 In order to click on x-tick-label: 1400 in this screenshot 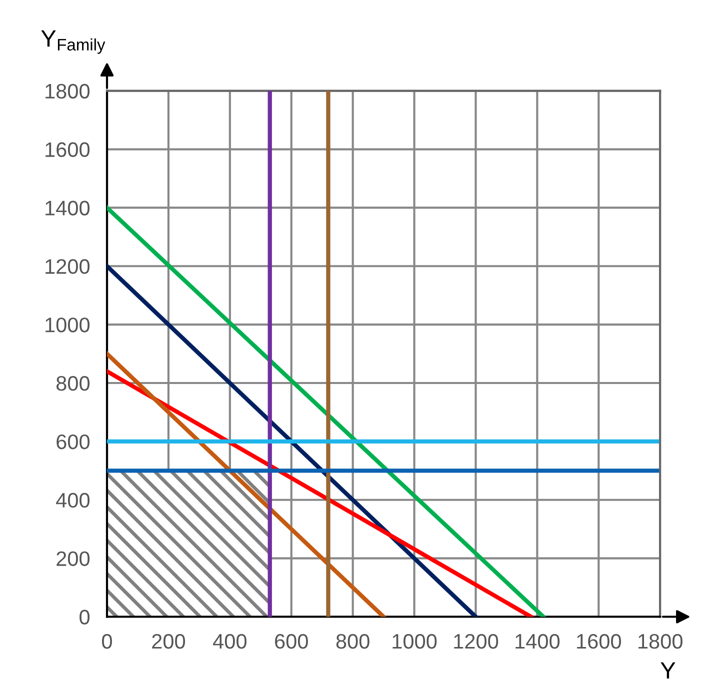, I will do `click(538, 641)`.